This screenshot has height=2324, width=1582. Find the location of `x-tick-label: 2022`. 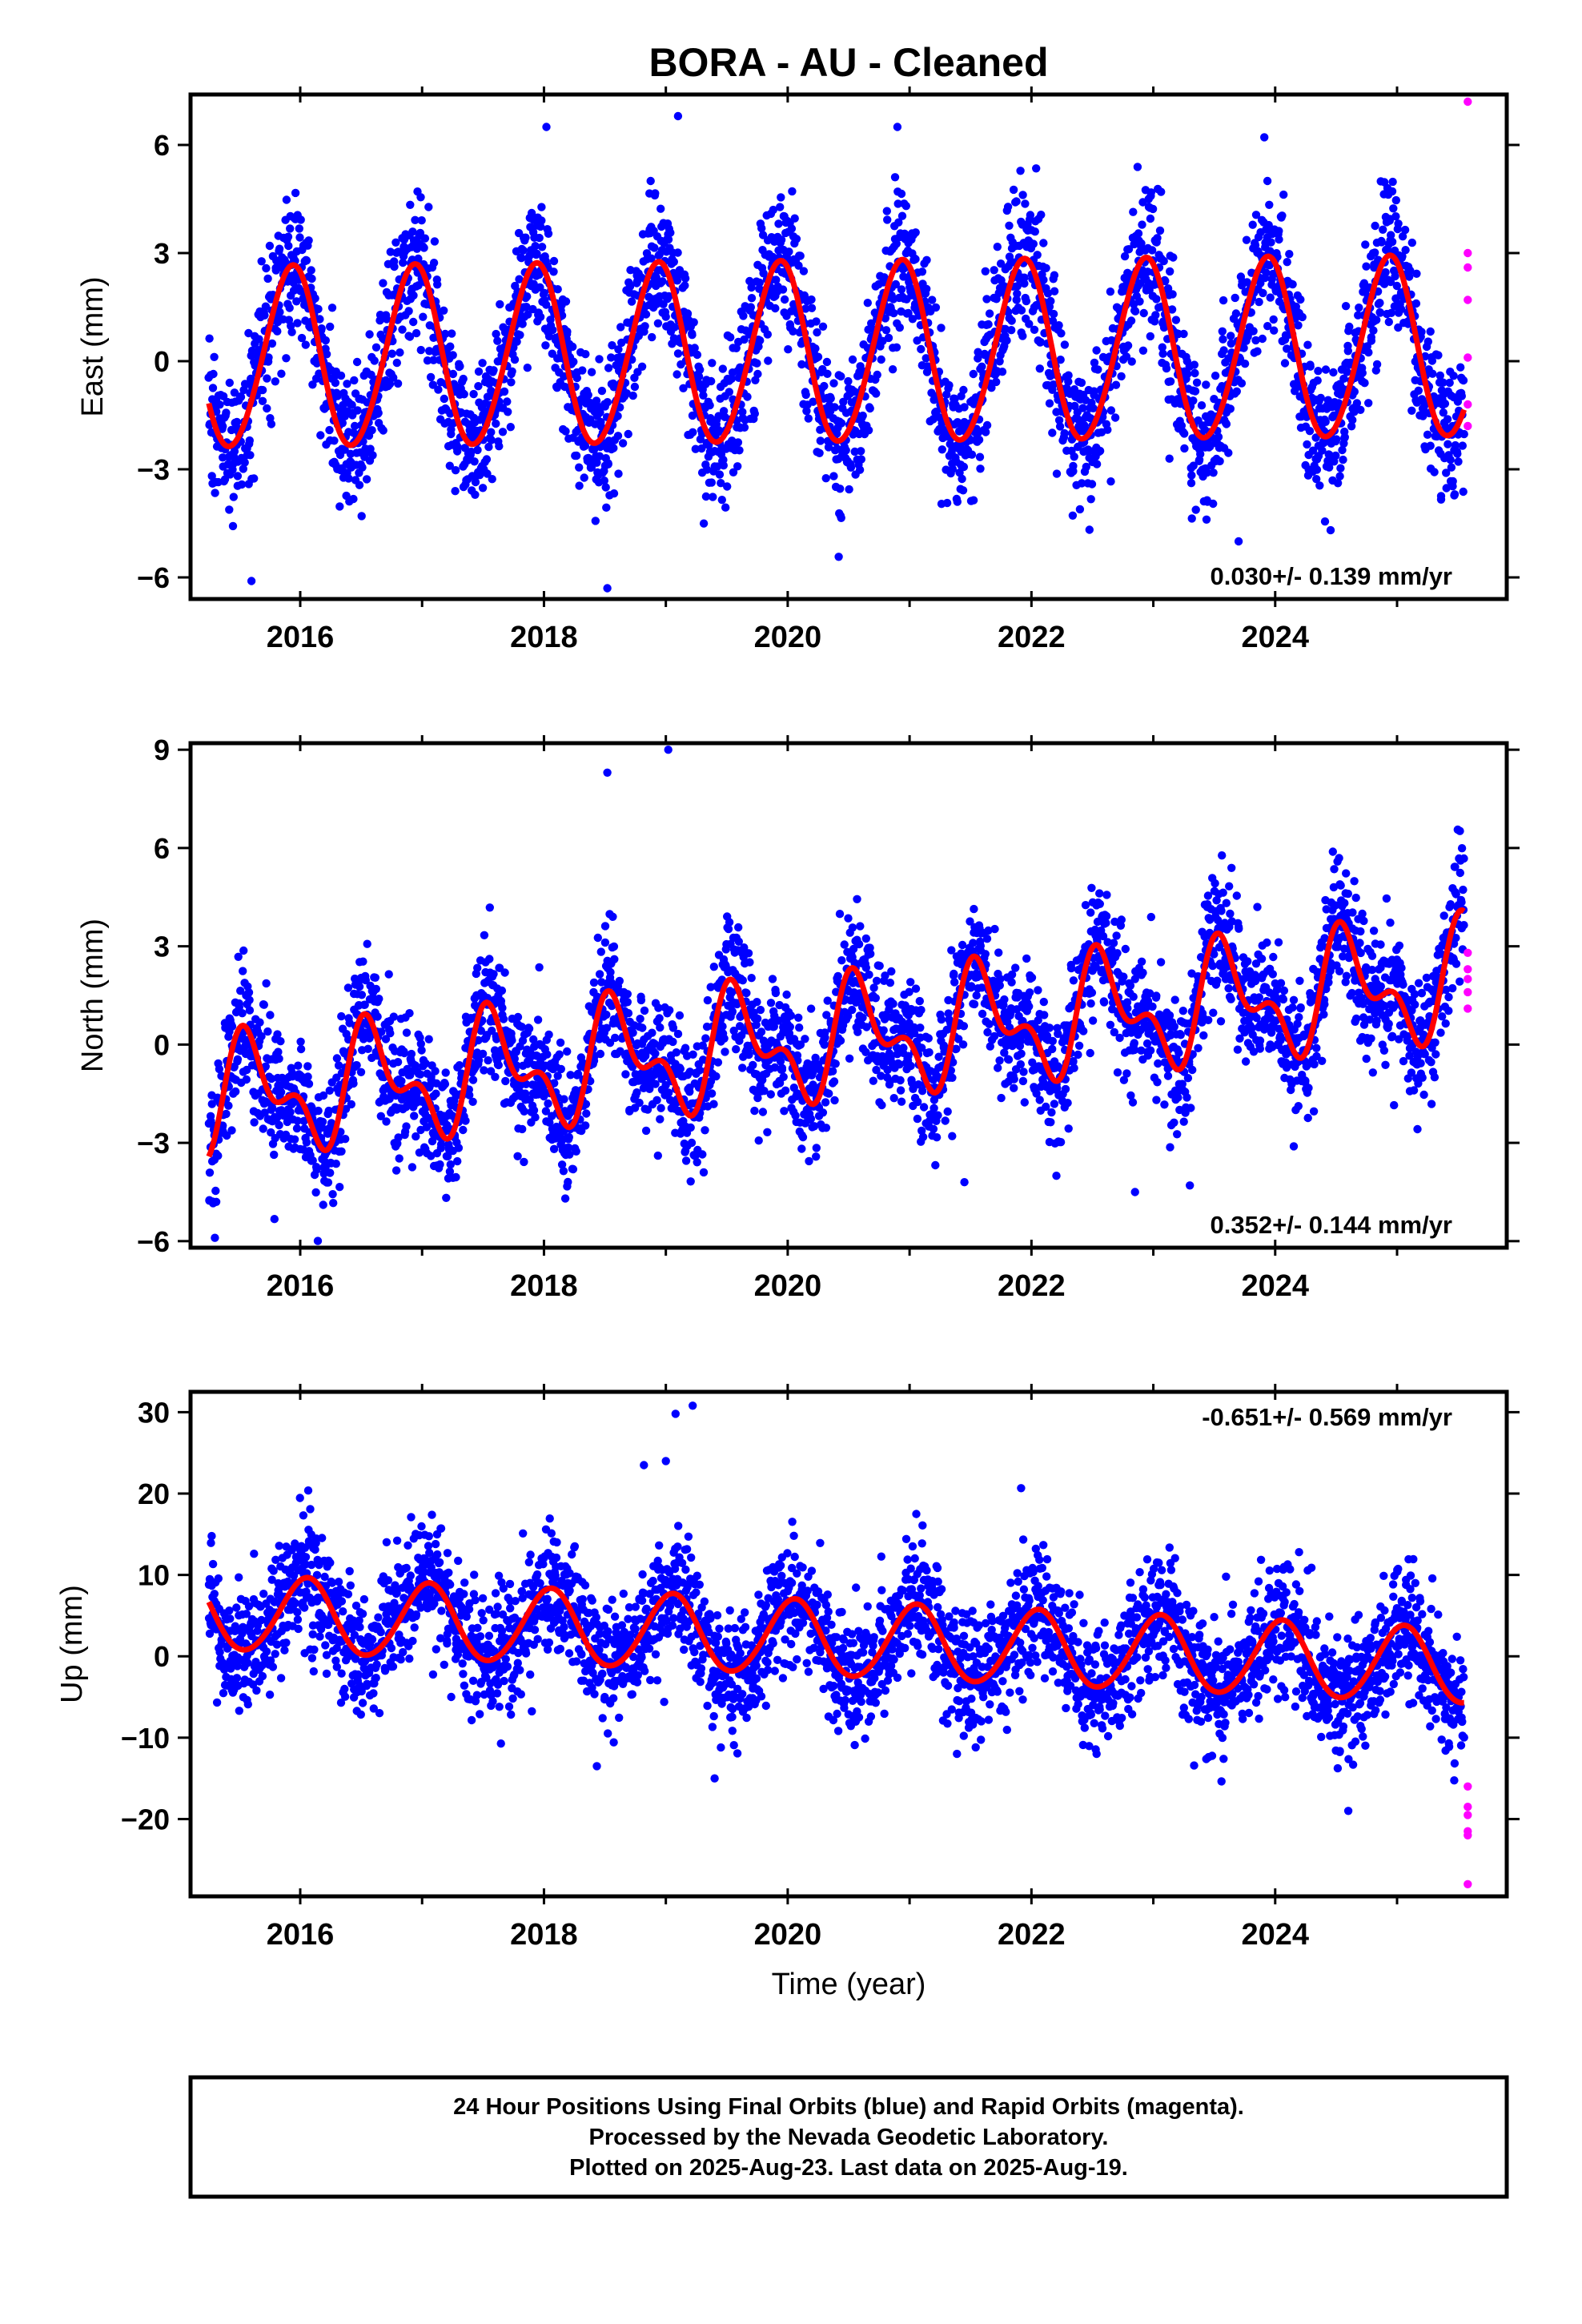

x-tick-label: 2022 is located at coordinates (1032, 637).